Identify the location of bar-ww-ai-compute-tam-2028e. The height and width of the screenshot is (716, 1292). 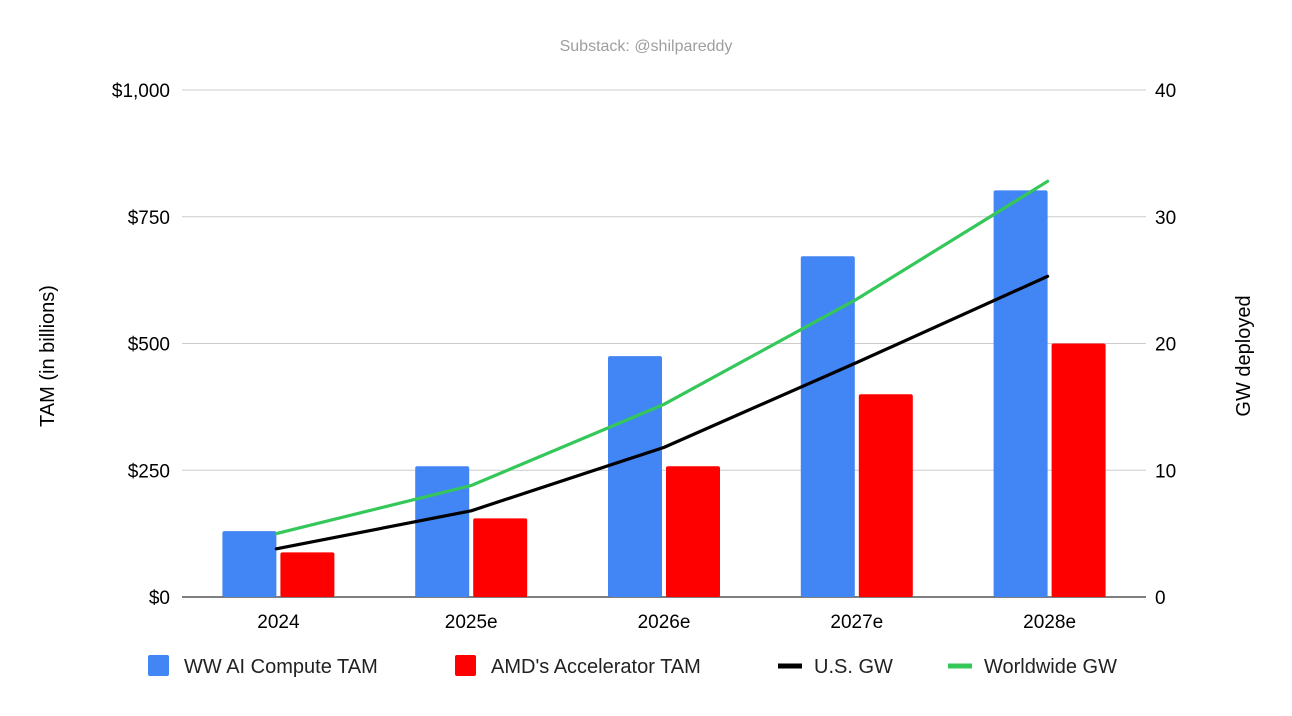
(1020, 394).